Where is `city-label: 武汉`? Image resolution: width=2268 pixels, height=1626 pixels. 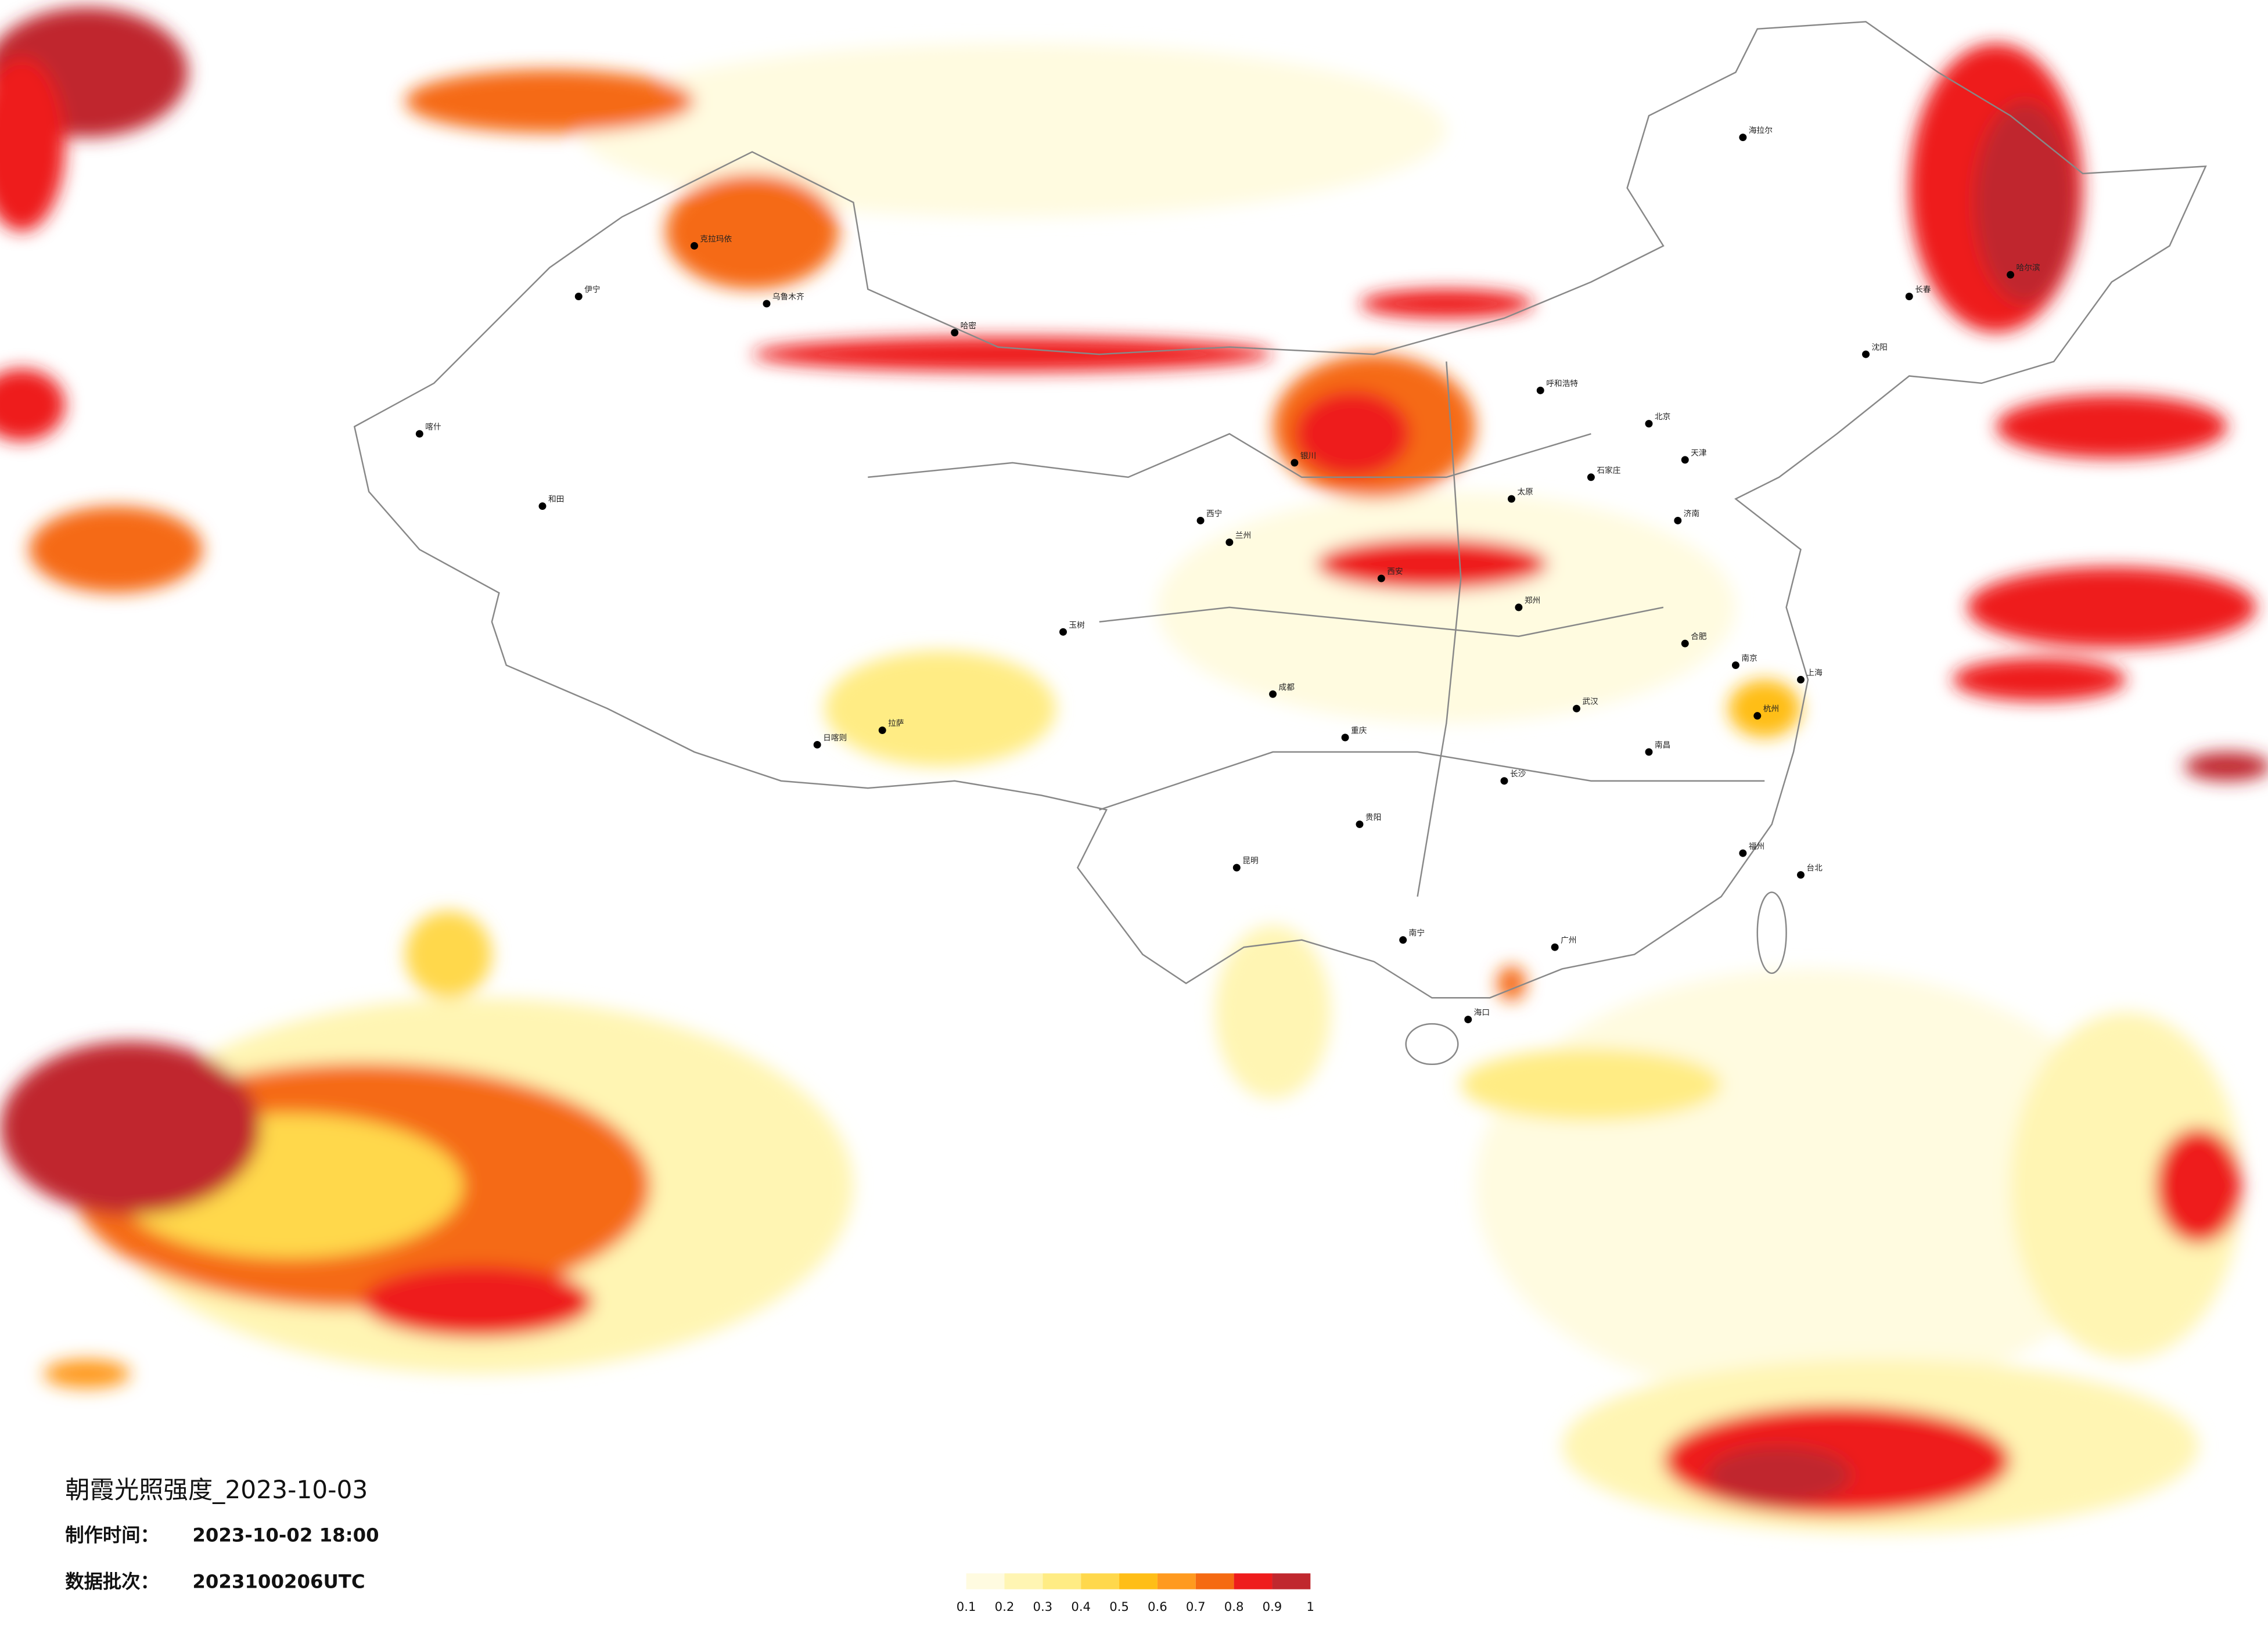
city-label: 武汉 is located at coordinates (1590, 702).